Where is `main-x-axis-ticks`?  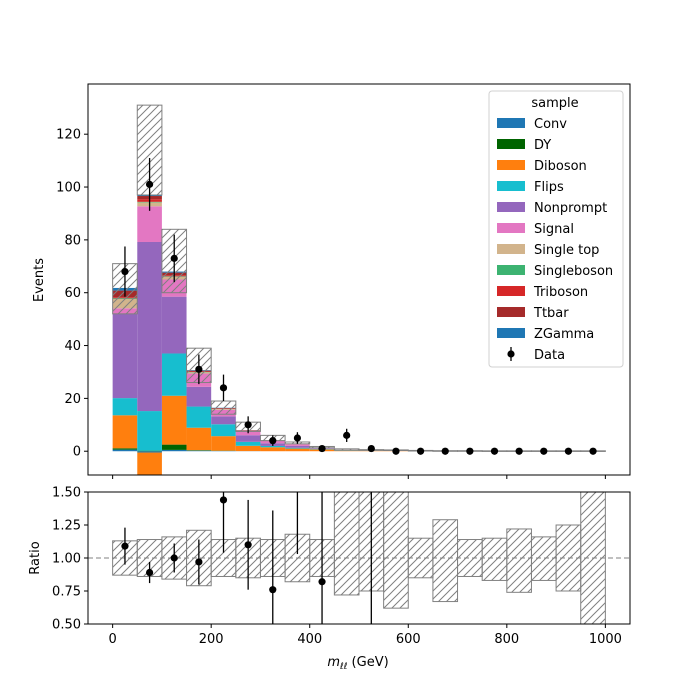
main-x-axis-ticks is located at coordinates (359, 477).